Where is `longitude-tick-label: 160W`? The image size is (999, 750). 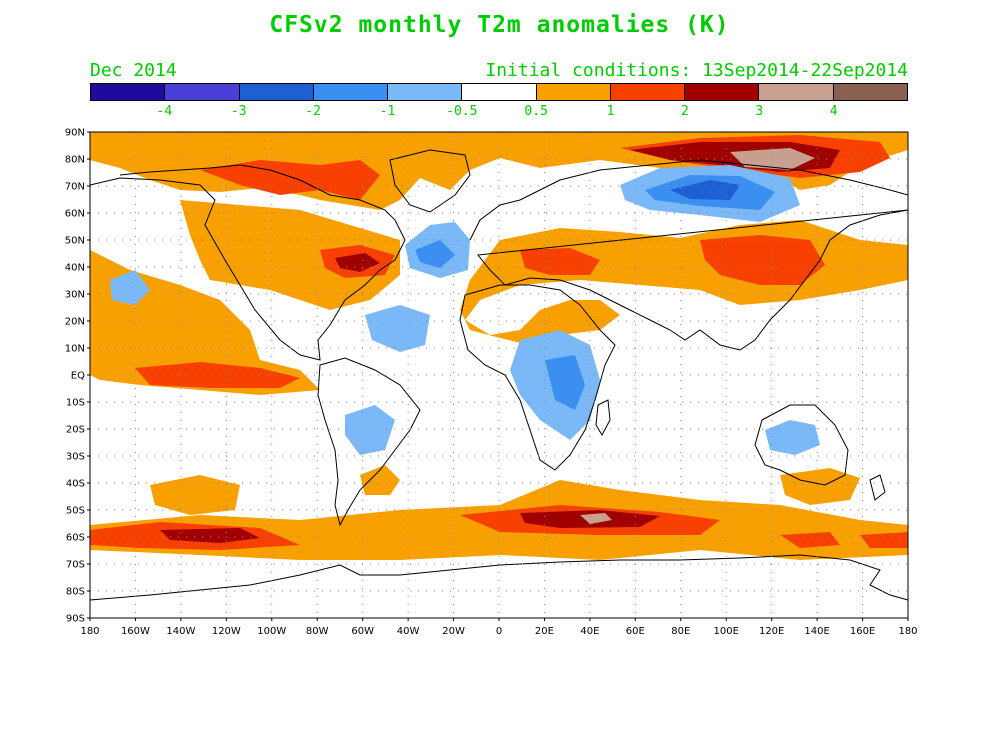
longitude-tick-label: 160W is located at coordinates (135, 631).